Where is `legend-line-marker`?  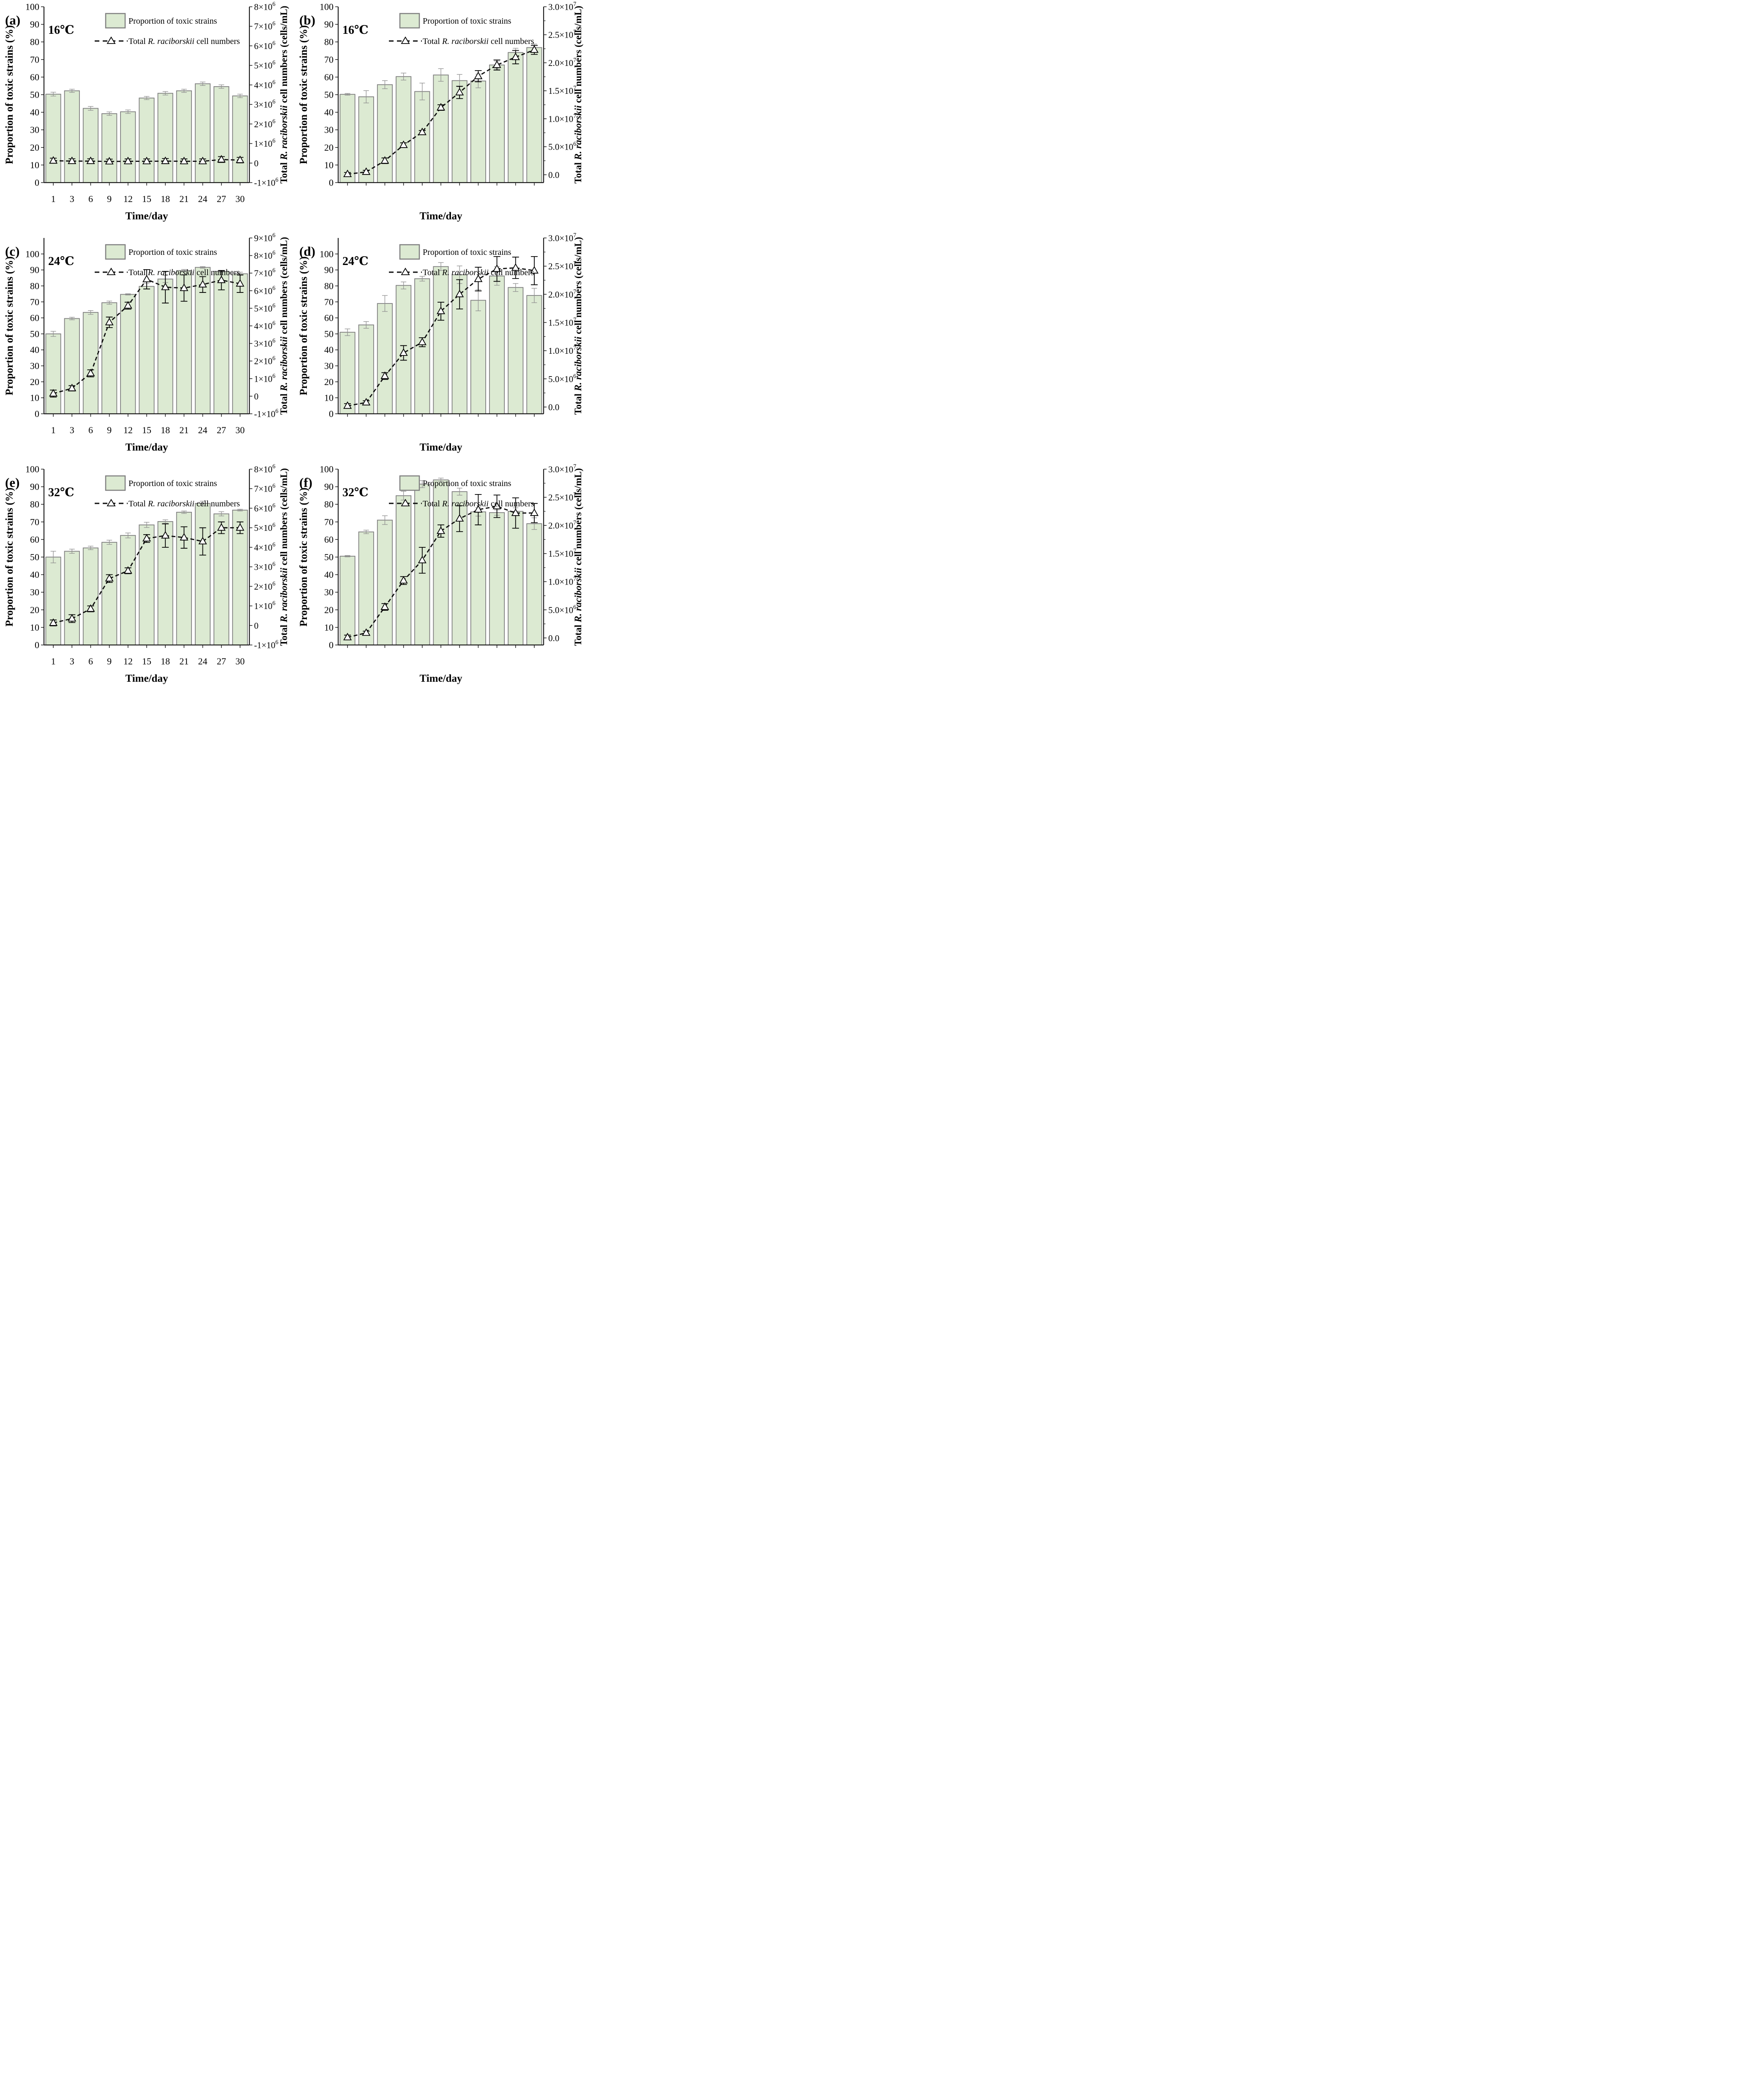
legend-line-marker is located at coordinates (405, 271).